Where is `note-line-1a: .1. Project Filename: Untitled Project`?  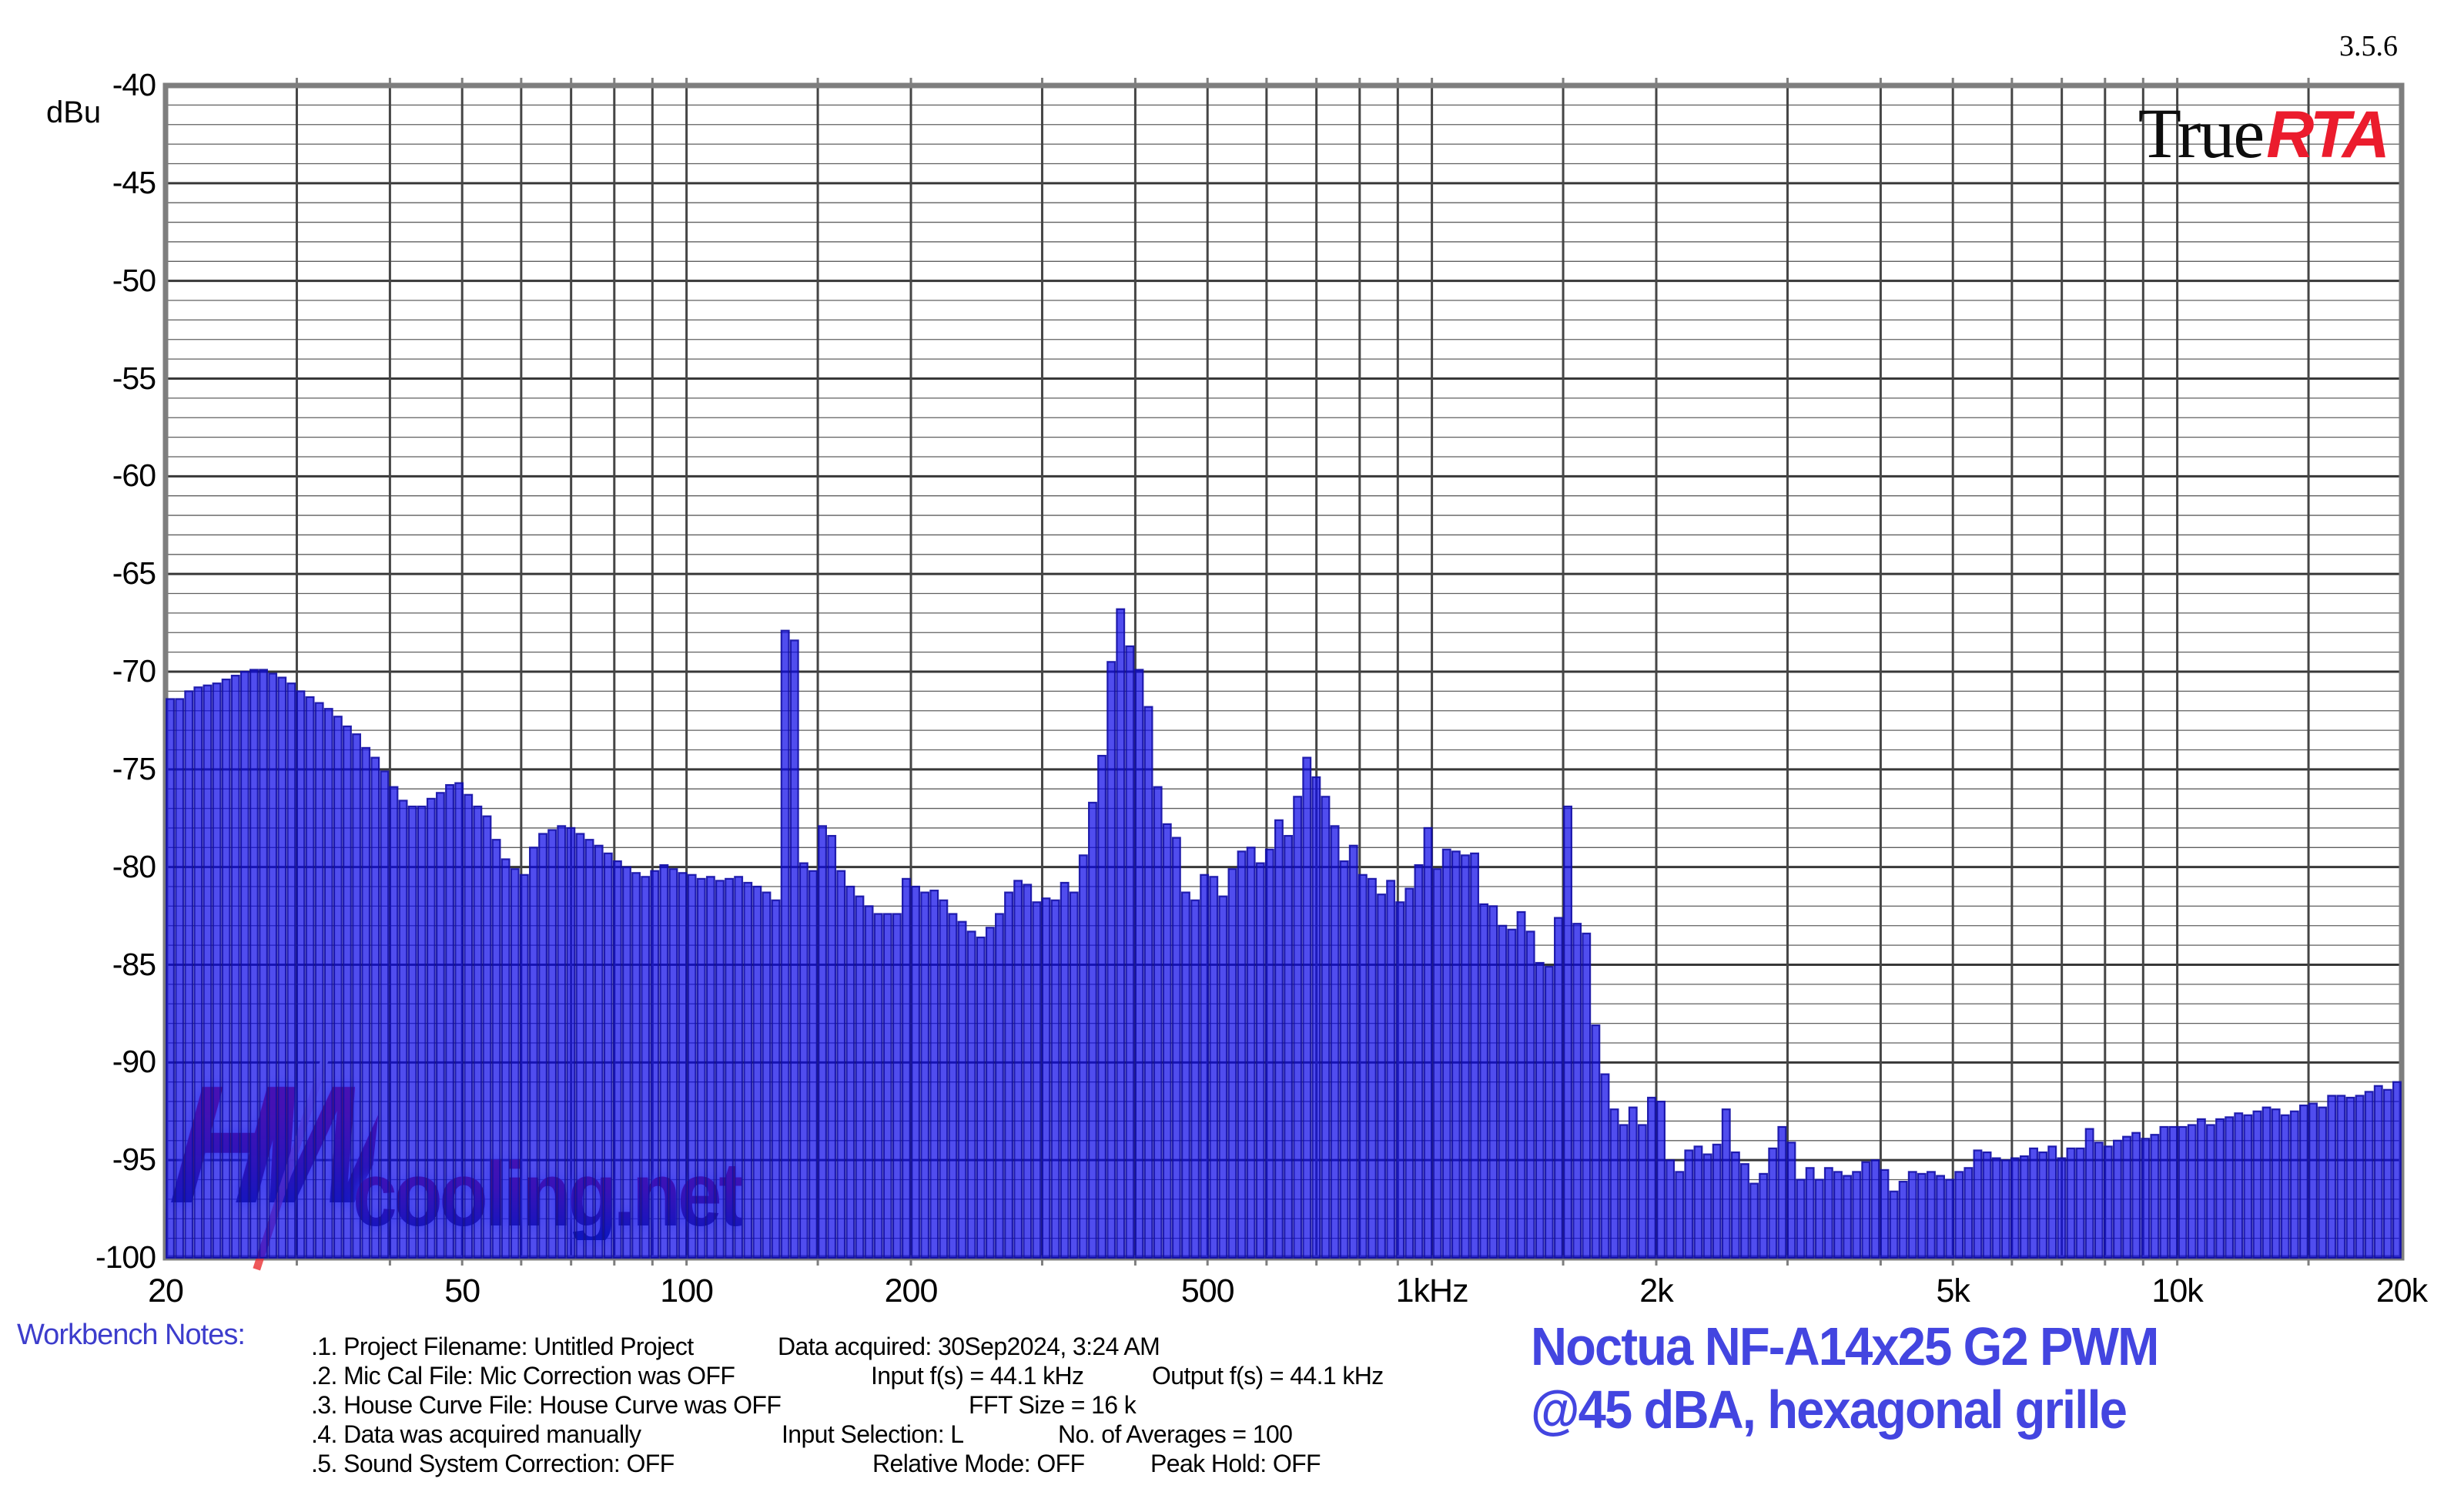 note-line-1a: .1. Project Filename: Untitled Project is located at coordinates (502, 1346).